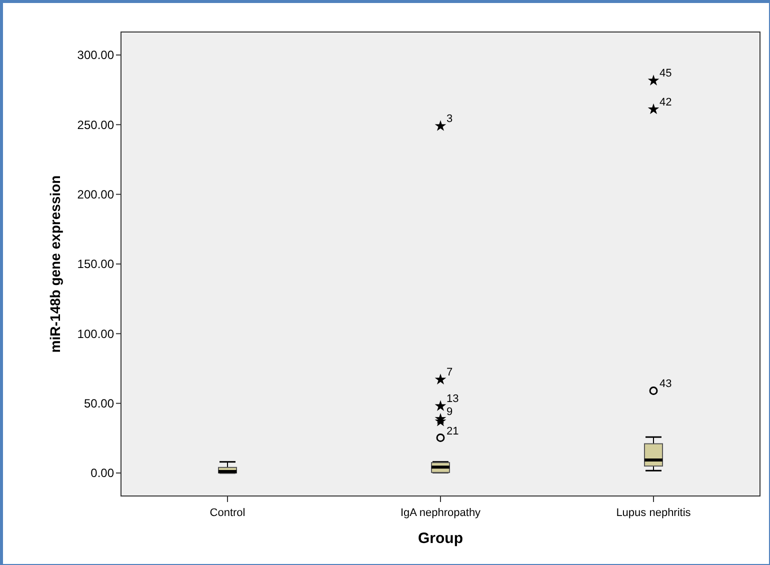 The image size is (770, 565). I want to click on x-tick-label: IgA nephropathy, so click(441, 513).